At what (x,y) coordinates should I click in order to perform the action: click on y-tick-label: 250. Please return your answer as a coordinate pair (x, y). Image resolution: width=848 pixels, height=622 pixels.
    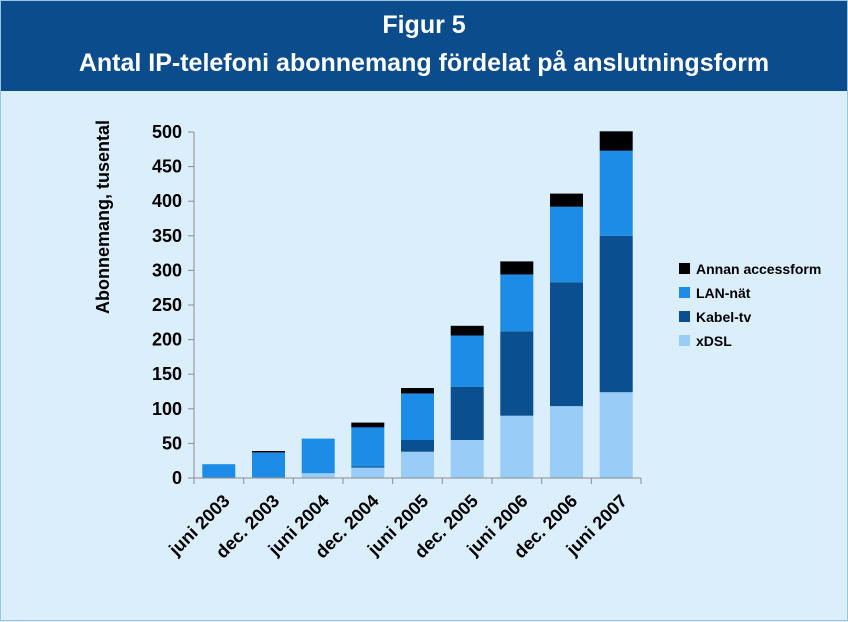
    Looking at the image, I should click on (167, 305).